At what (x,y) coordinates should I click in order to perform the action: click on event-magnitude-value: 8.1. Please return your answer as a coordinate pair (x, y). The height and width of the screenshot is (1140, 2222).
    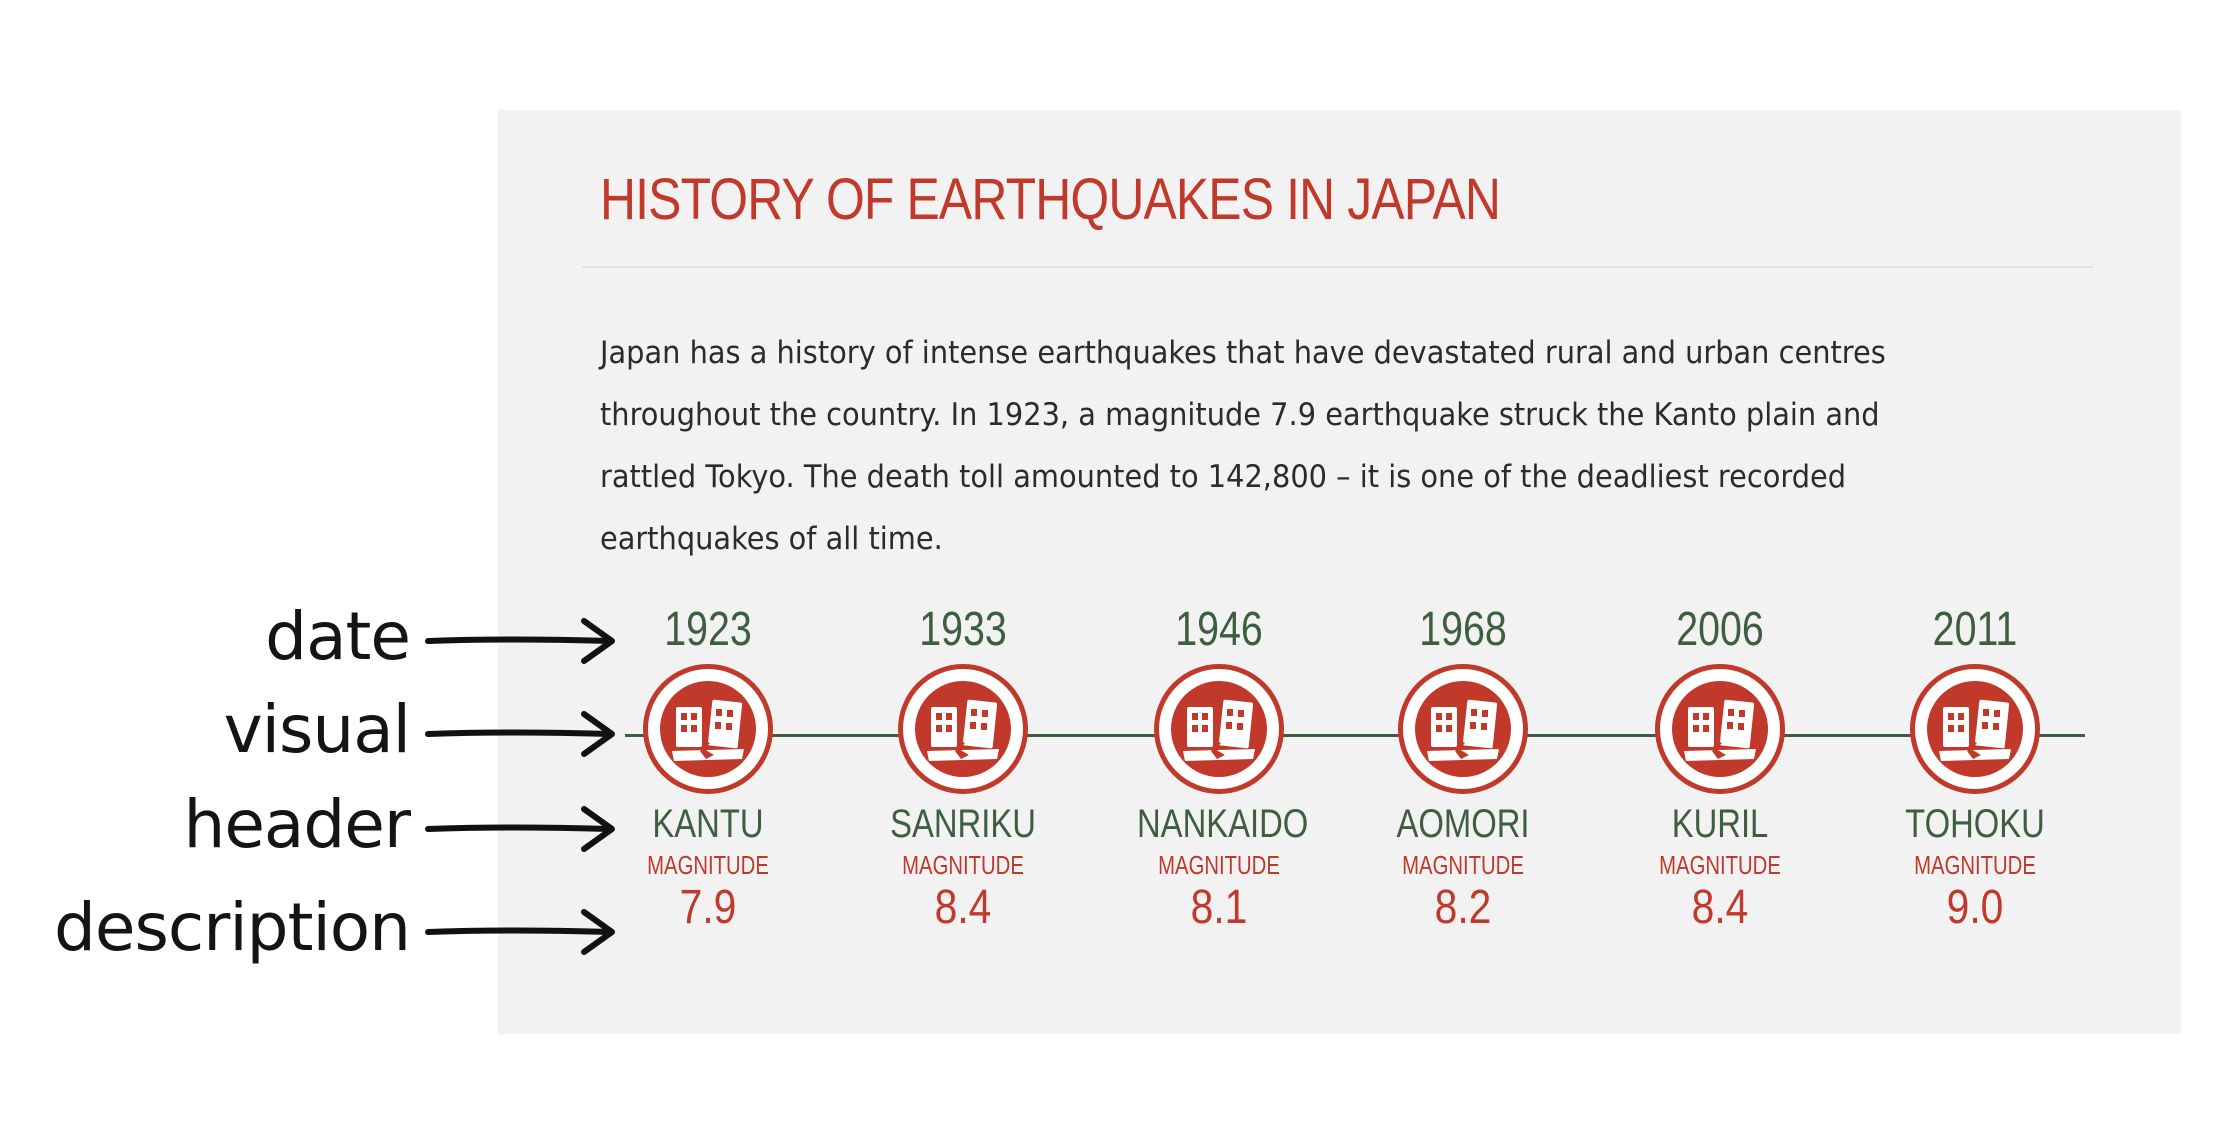
    Looking at the image, I should click on (1219, 907).